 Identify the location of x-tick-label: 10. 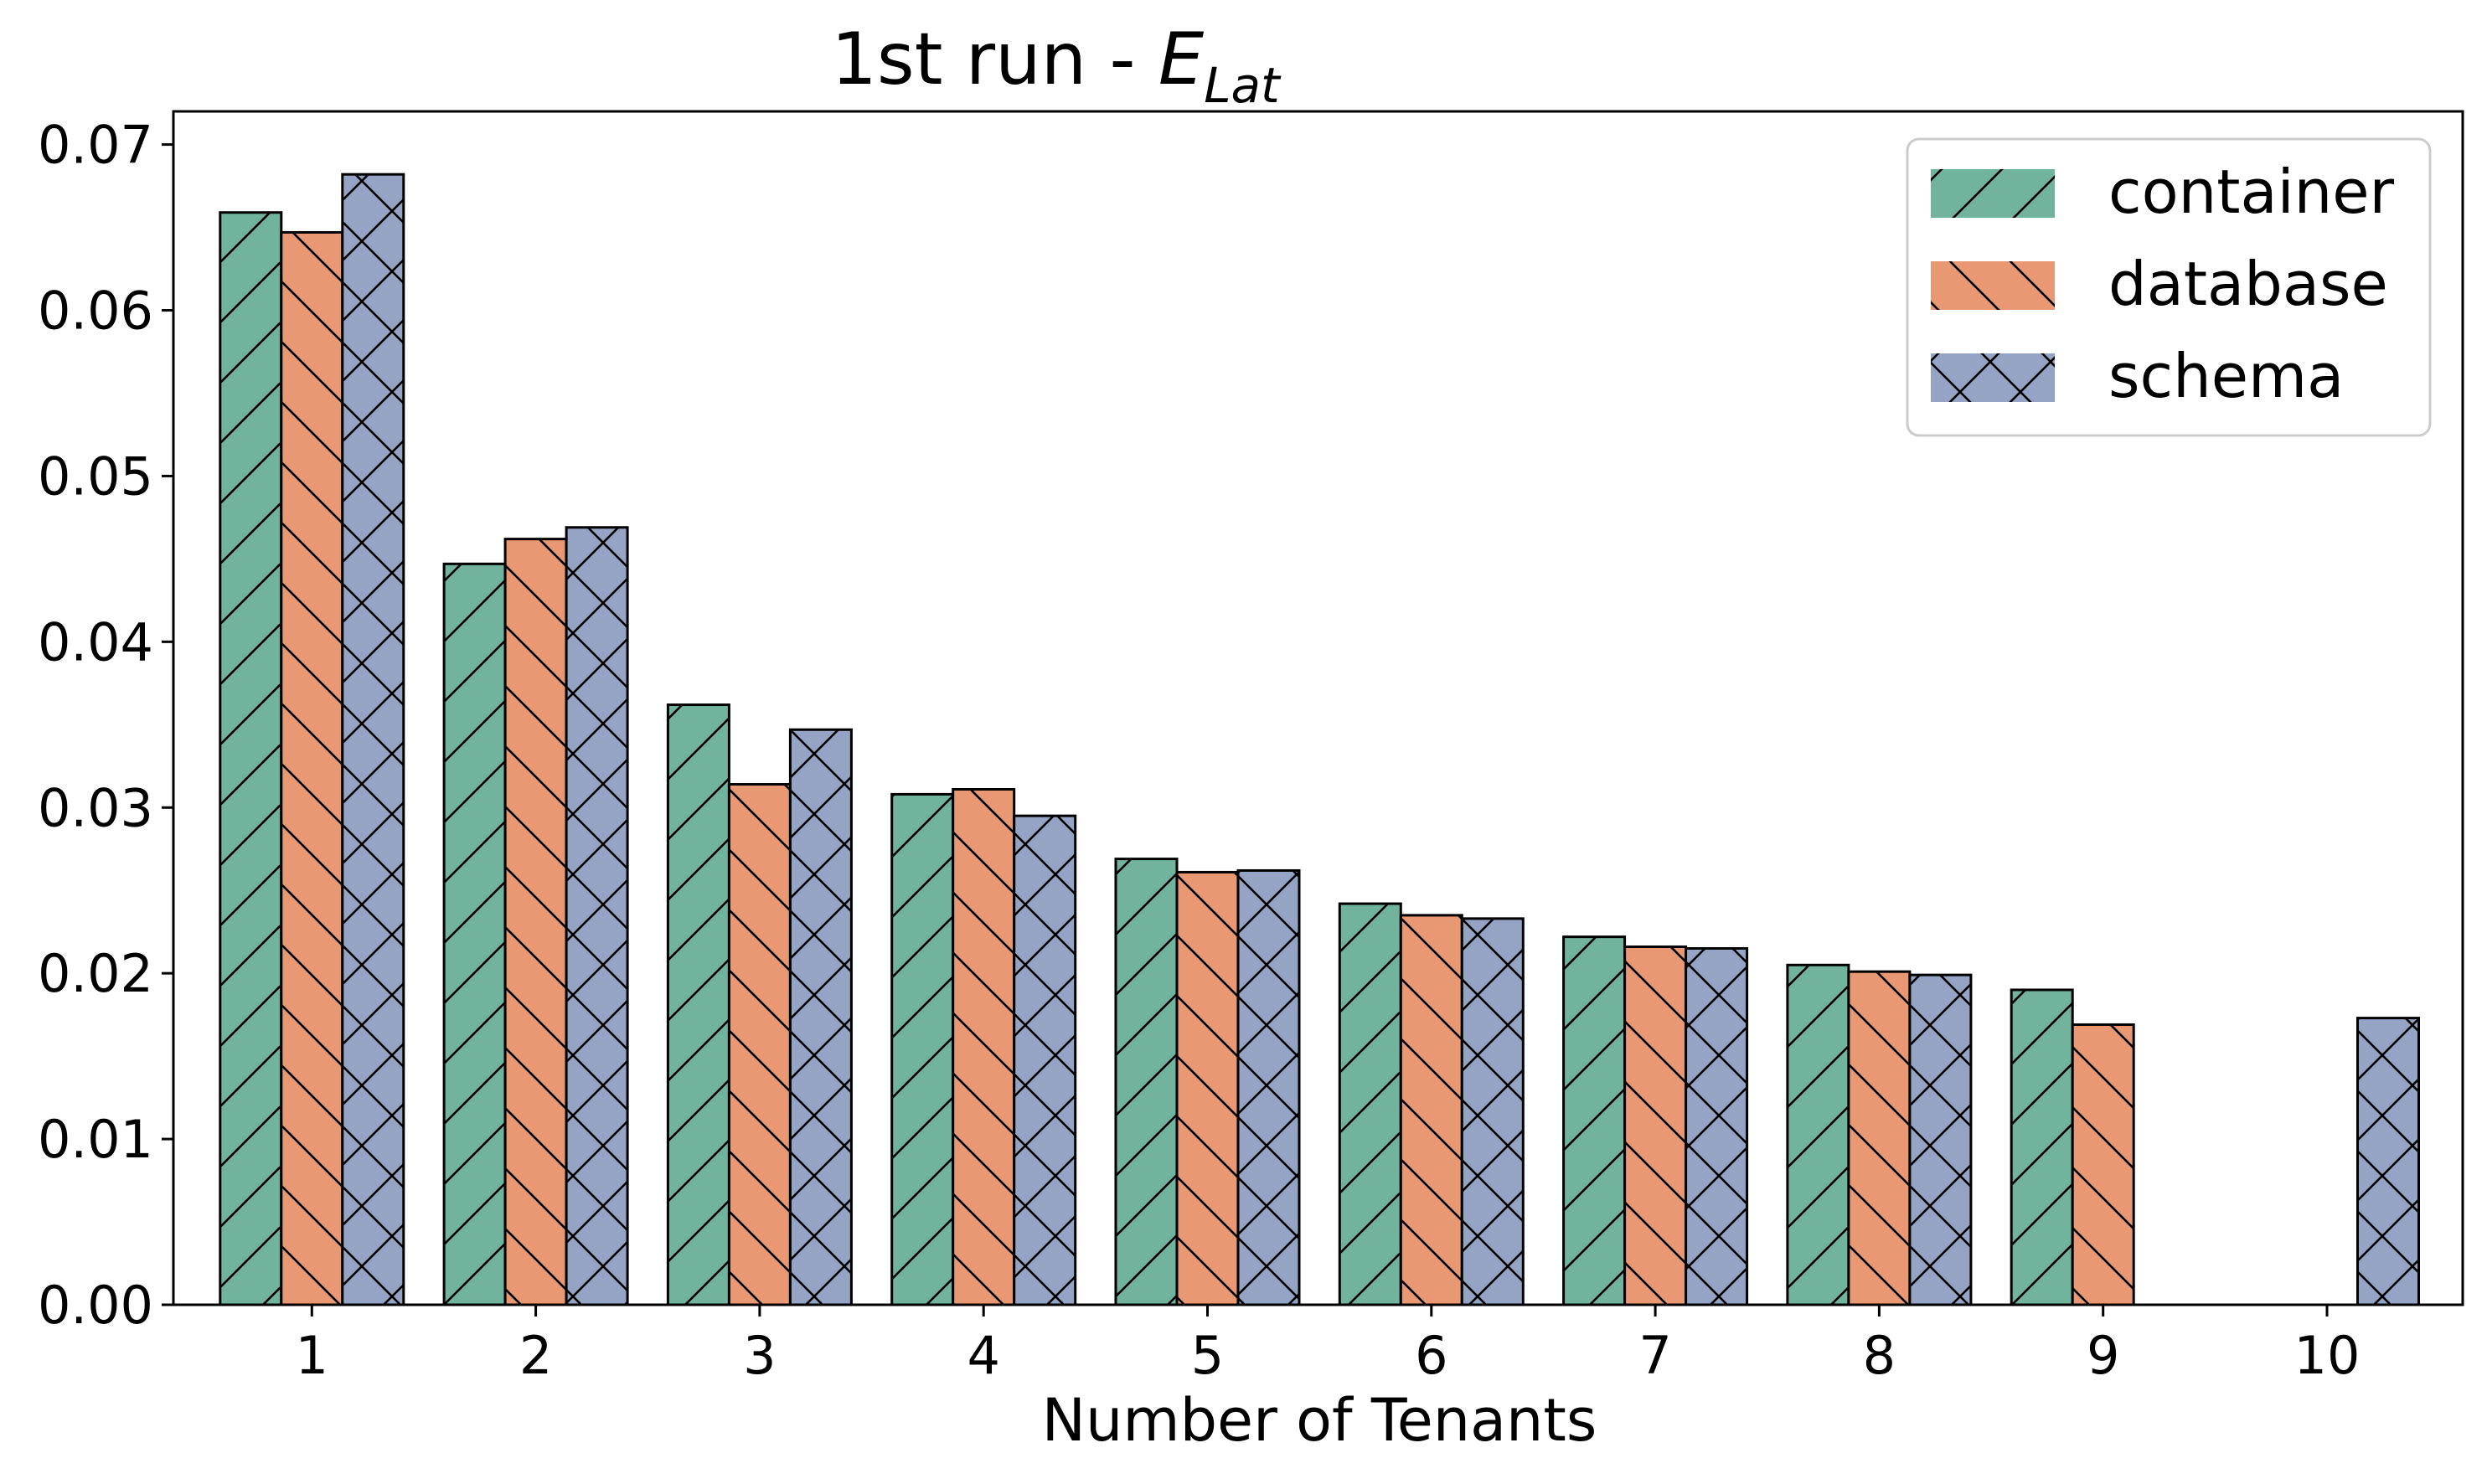
(2327, 1355).